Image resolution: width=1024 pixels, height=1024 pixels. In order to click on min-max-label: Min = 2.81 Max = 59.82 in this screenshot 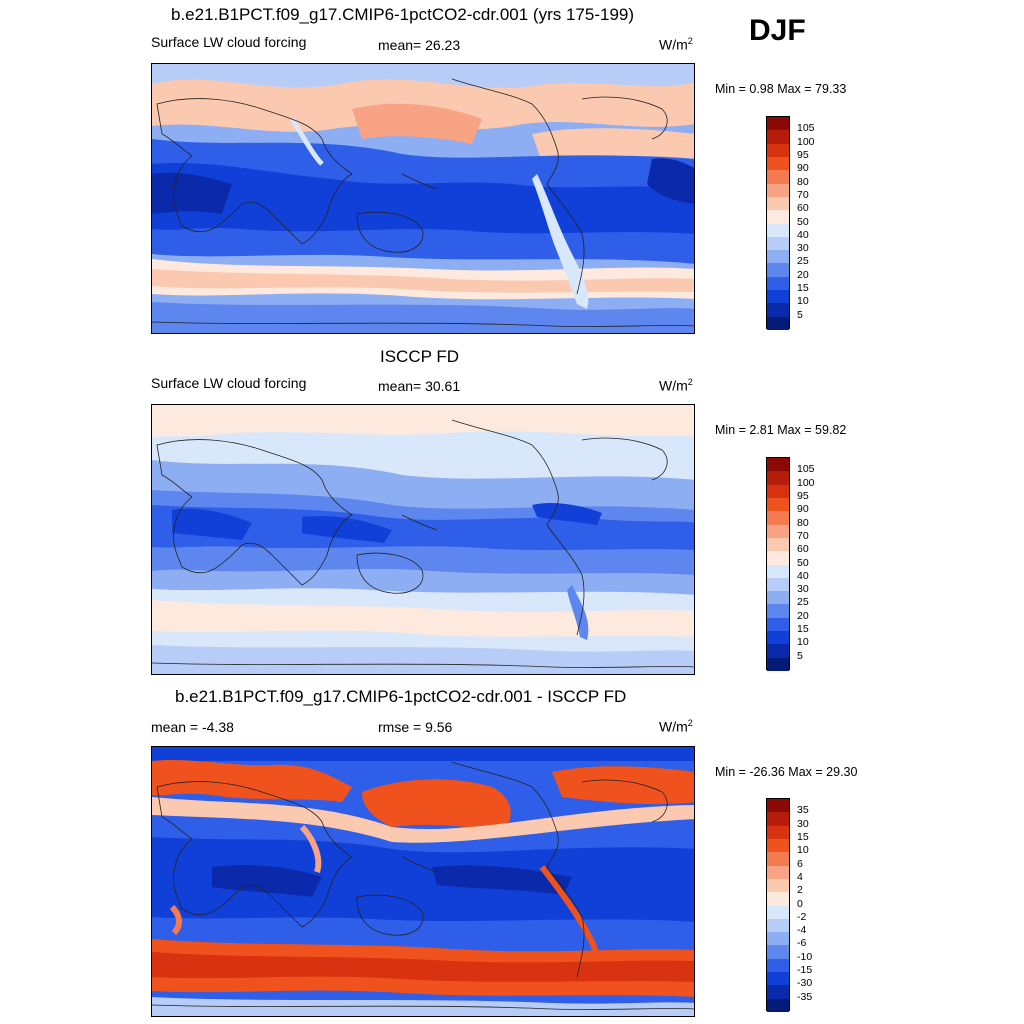, I will do `click(781, 430)`.